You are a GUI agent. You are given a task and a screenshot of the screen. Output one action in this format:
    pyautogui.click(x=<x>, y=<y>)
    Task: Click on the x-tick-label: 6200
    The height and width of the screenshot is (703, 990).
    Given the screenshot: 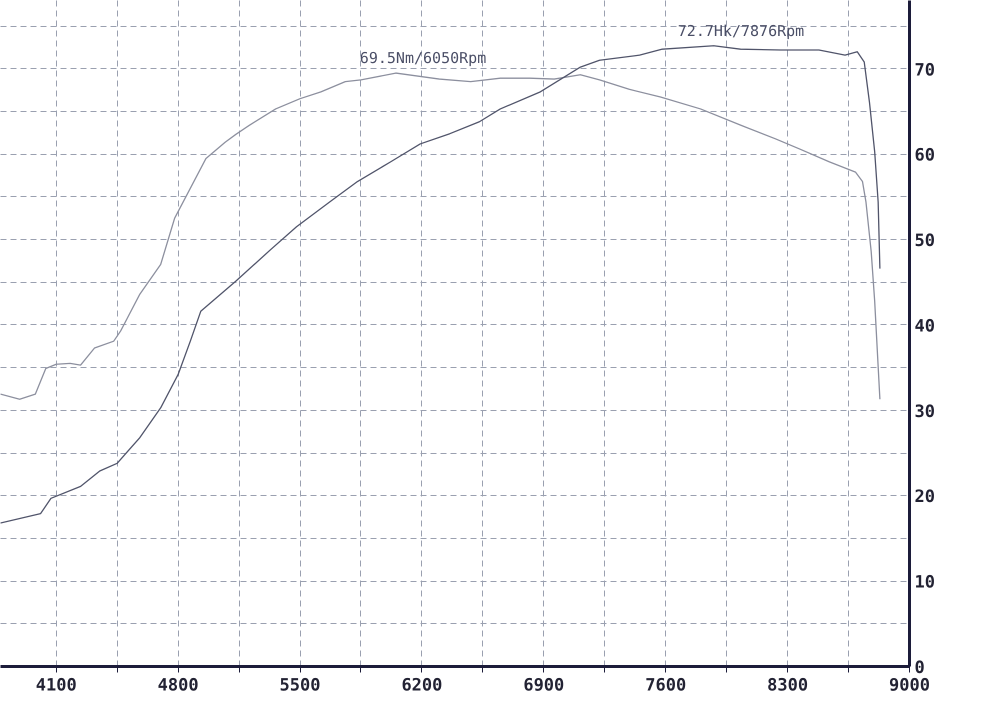 What is the action you would take?
    pyautogui.click(x=421, y=686)
    